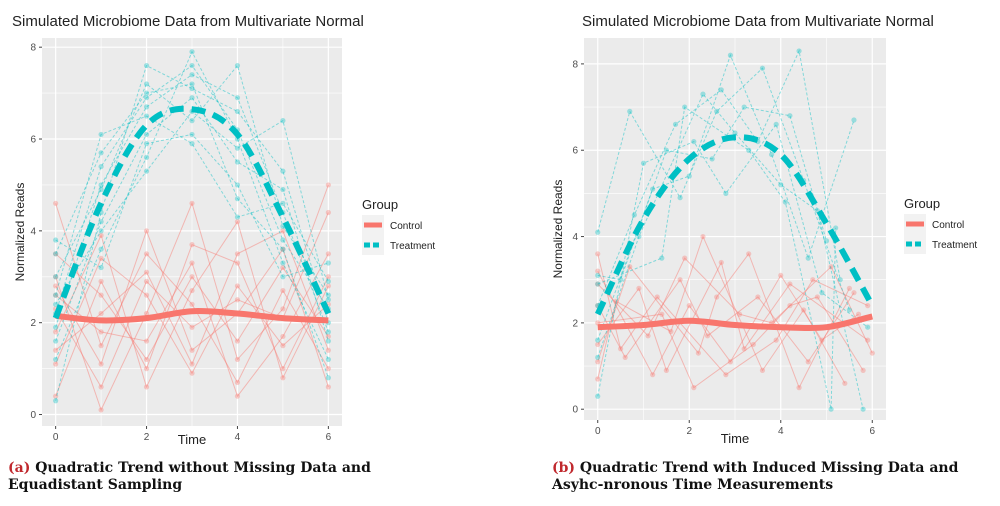 The width and height of the screenshot is (1000, 506). Describe the element at coordinates (735, 438) in the screenshot. I see `x-axis-label: Time` at that location.